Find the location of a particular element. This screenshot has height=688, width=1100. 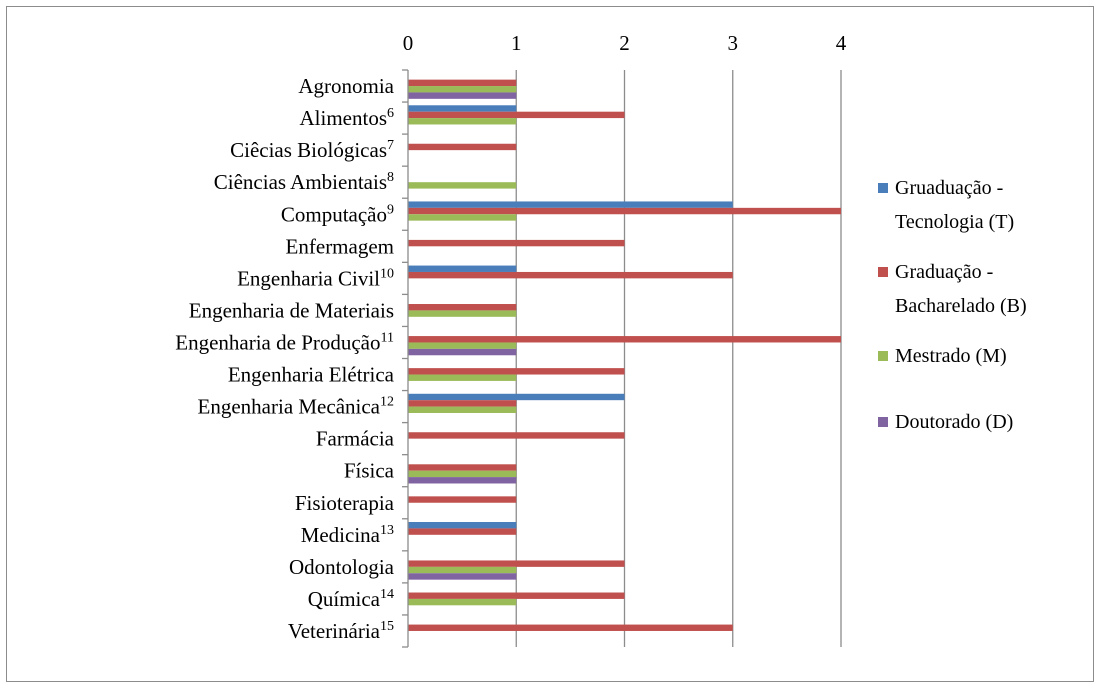

category-label: Engenharia de Materiais is located at coordinates (291, 310).